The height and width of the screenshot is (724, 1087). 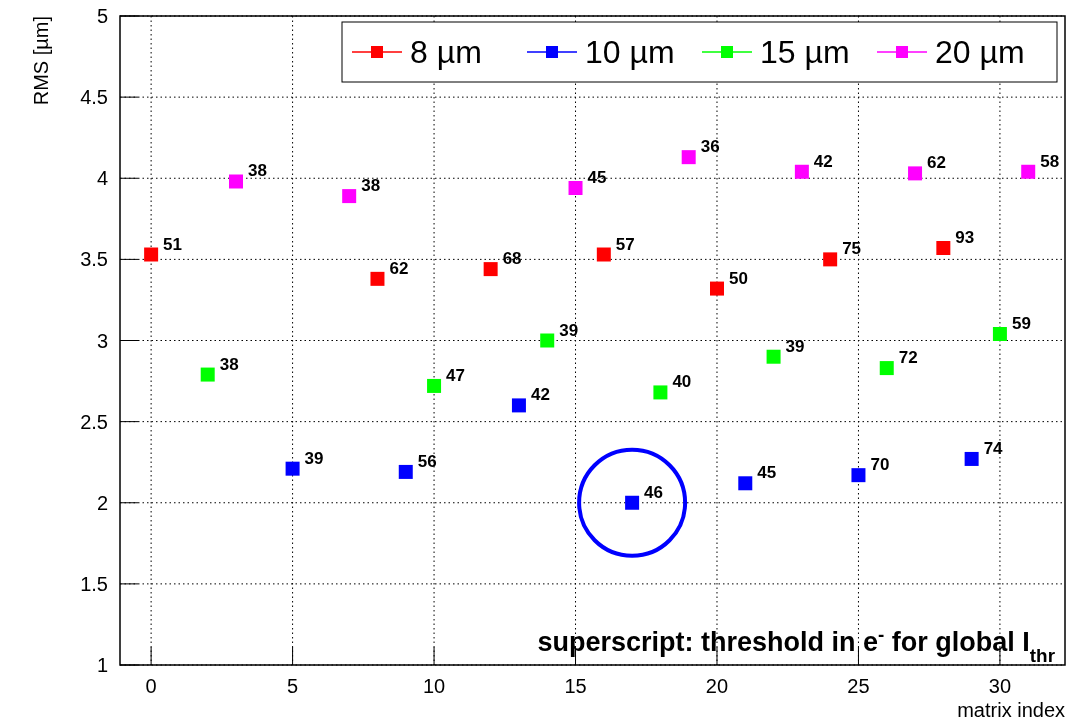 What do you see at coordinates (173, 244) in the screenshot?
I see `annotation: 51` at bounding box center [173, 244].